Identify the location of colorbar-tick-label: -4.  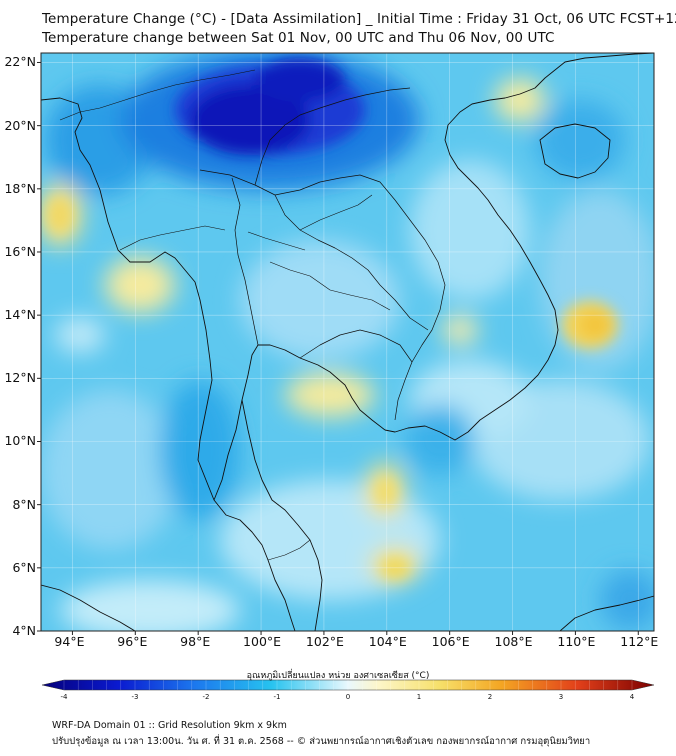
(64, 697).